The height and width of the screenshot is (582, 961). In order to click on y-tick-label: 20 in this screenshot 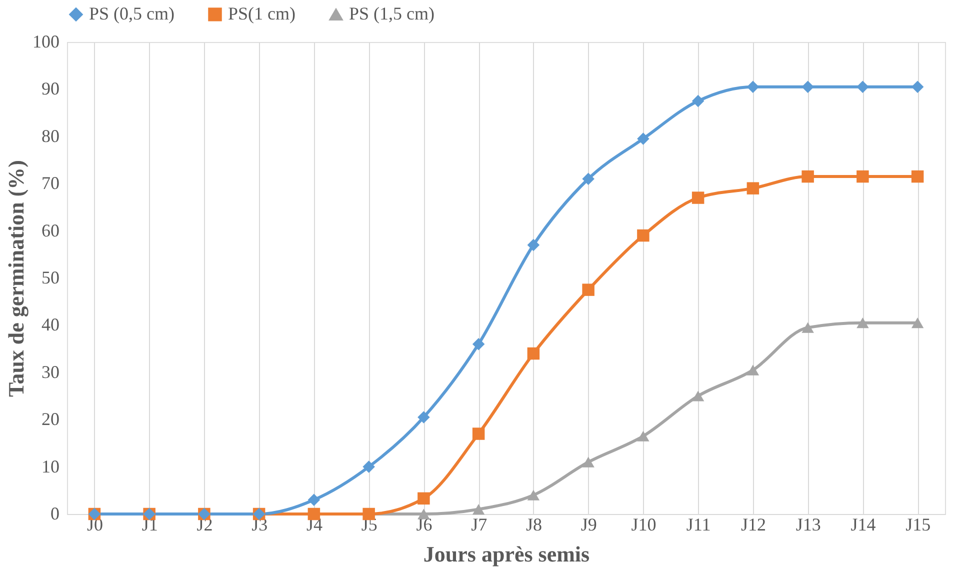, I will do `click(51, 419)`.